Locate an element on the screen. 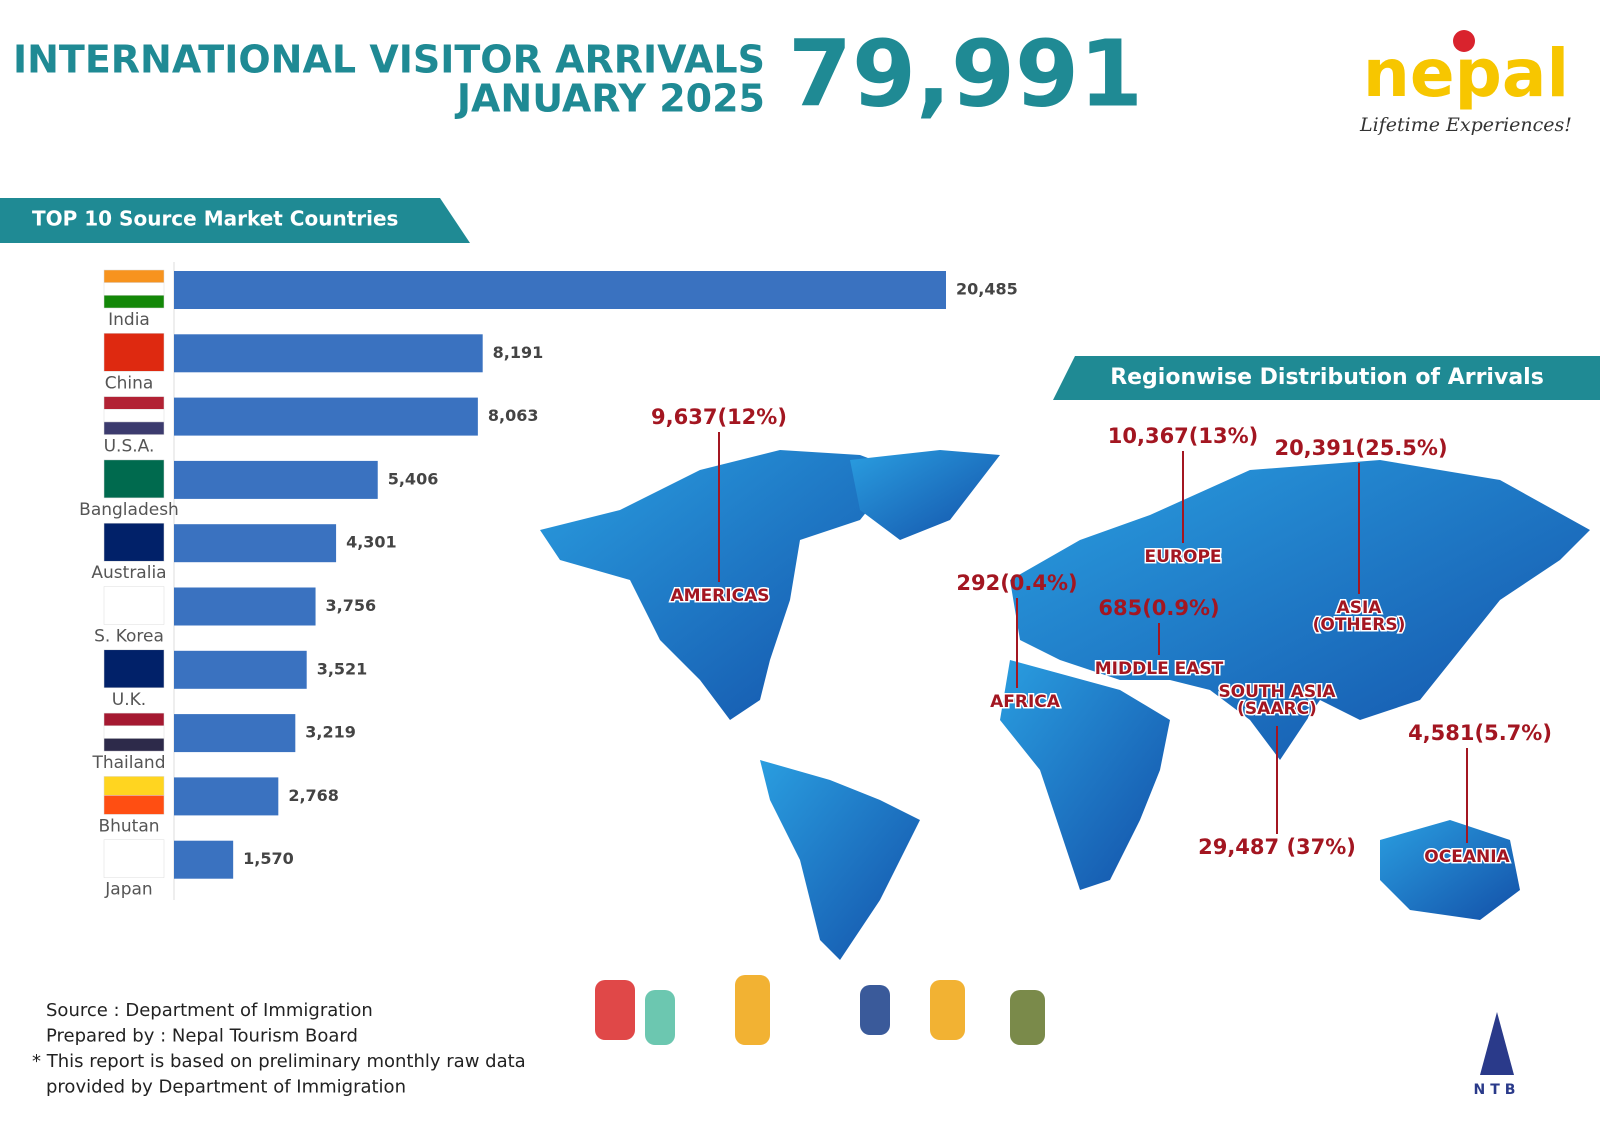 Image resolution: width=1600 pixels, height=1135 pixels. region-name: (SAARC) is located at coordinates (1277, 709).